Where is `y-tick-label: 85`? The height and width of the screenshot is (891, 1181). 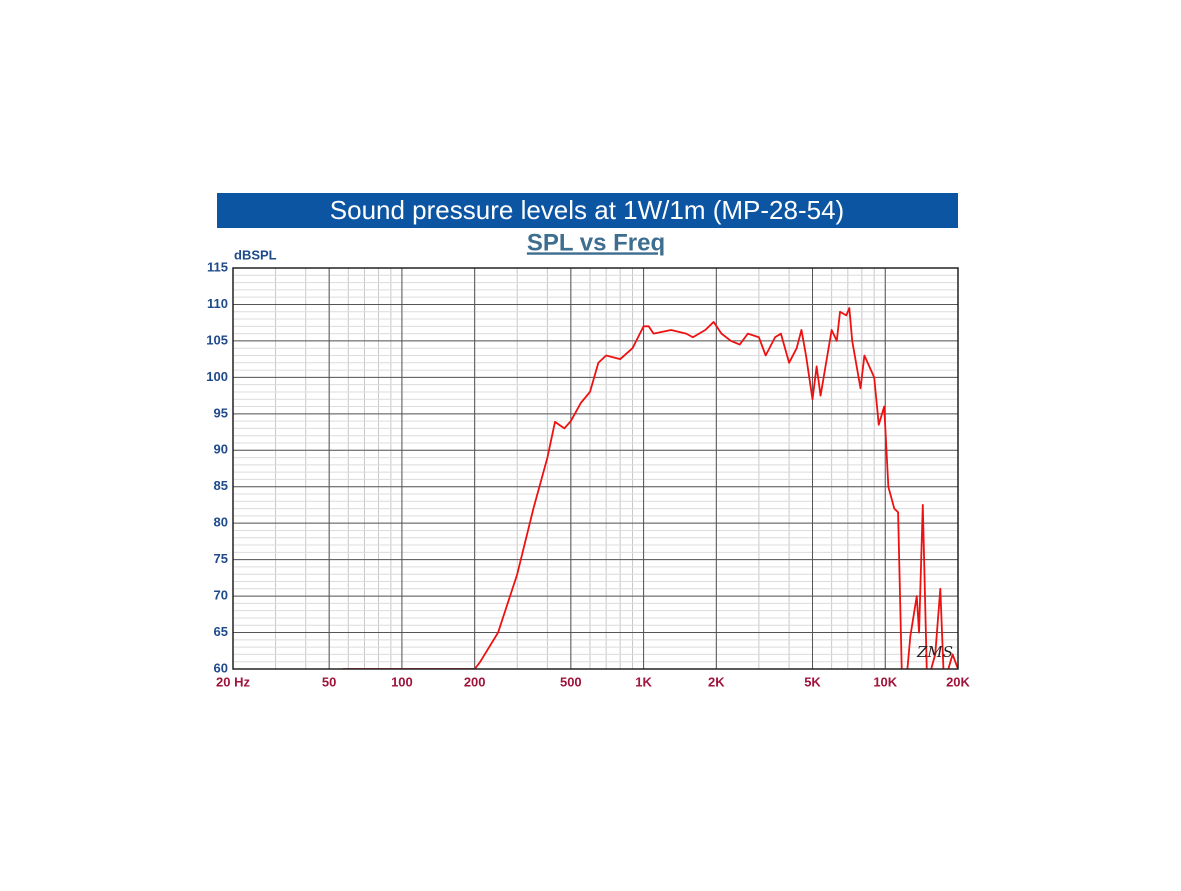 y-tick-label: 85 is located at coordinates (221, 485).